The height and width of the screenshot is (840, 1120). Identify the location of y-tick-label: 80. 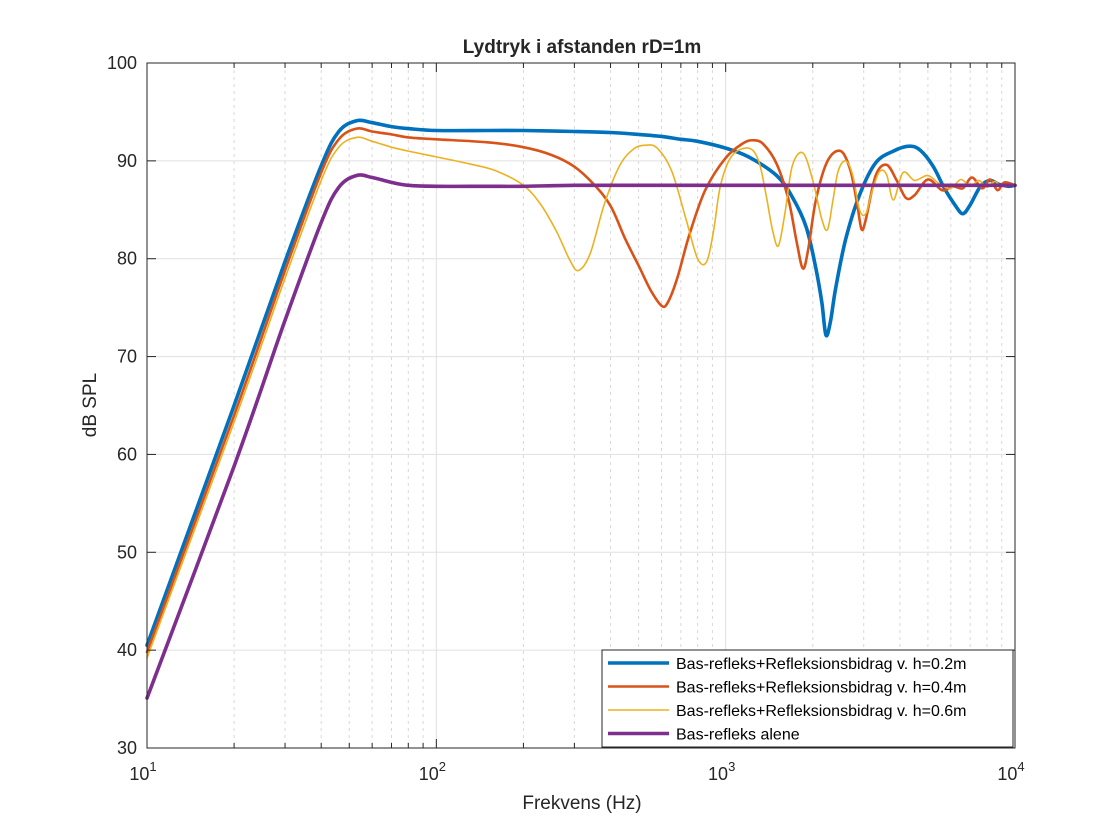
(127, 259).